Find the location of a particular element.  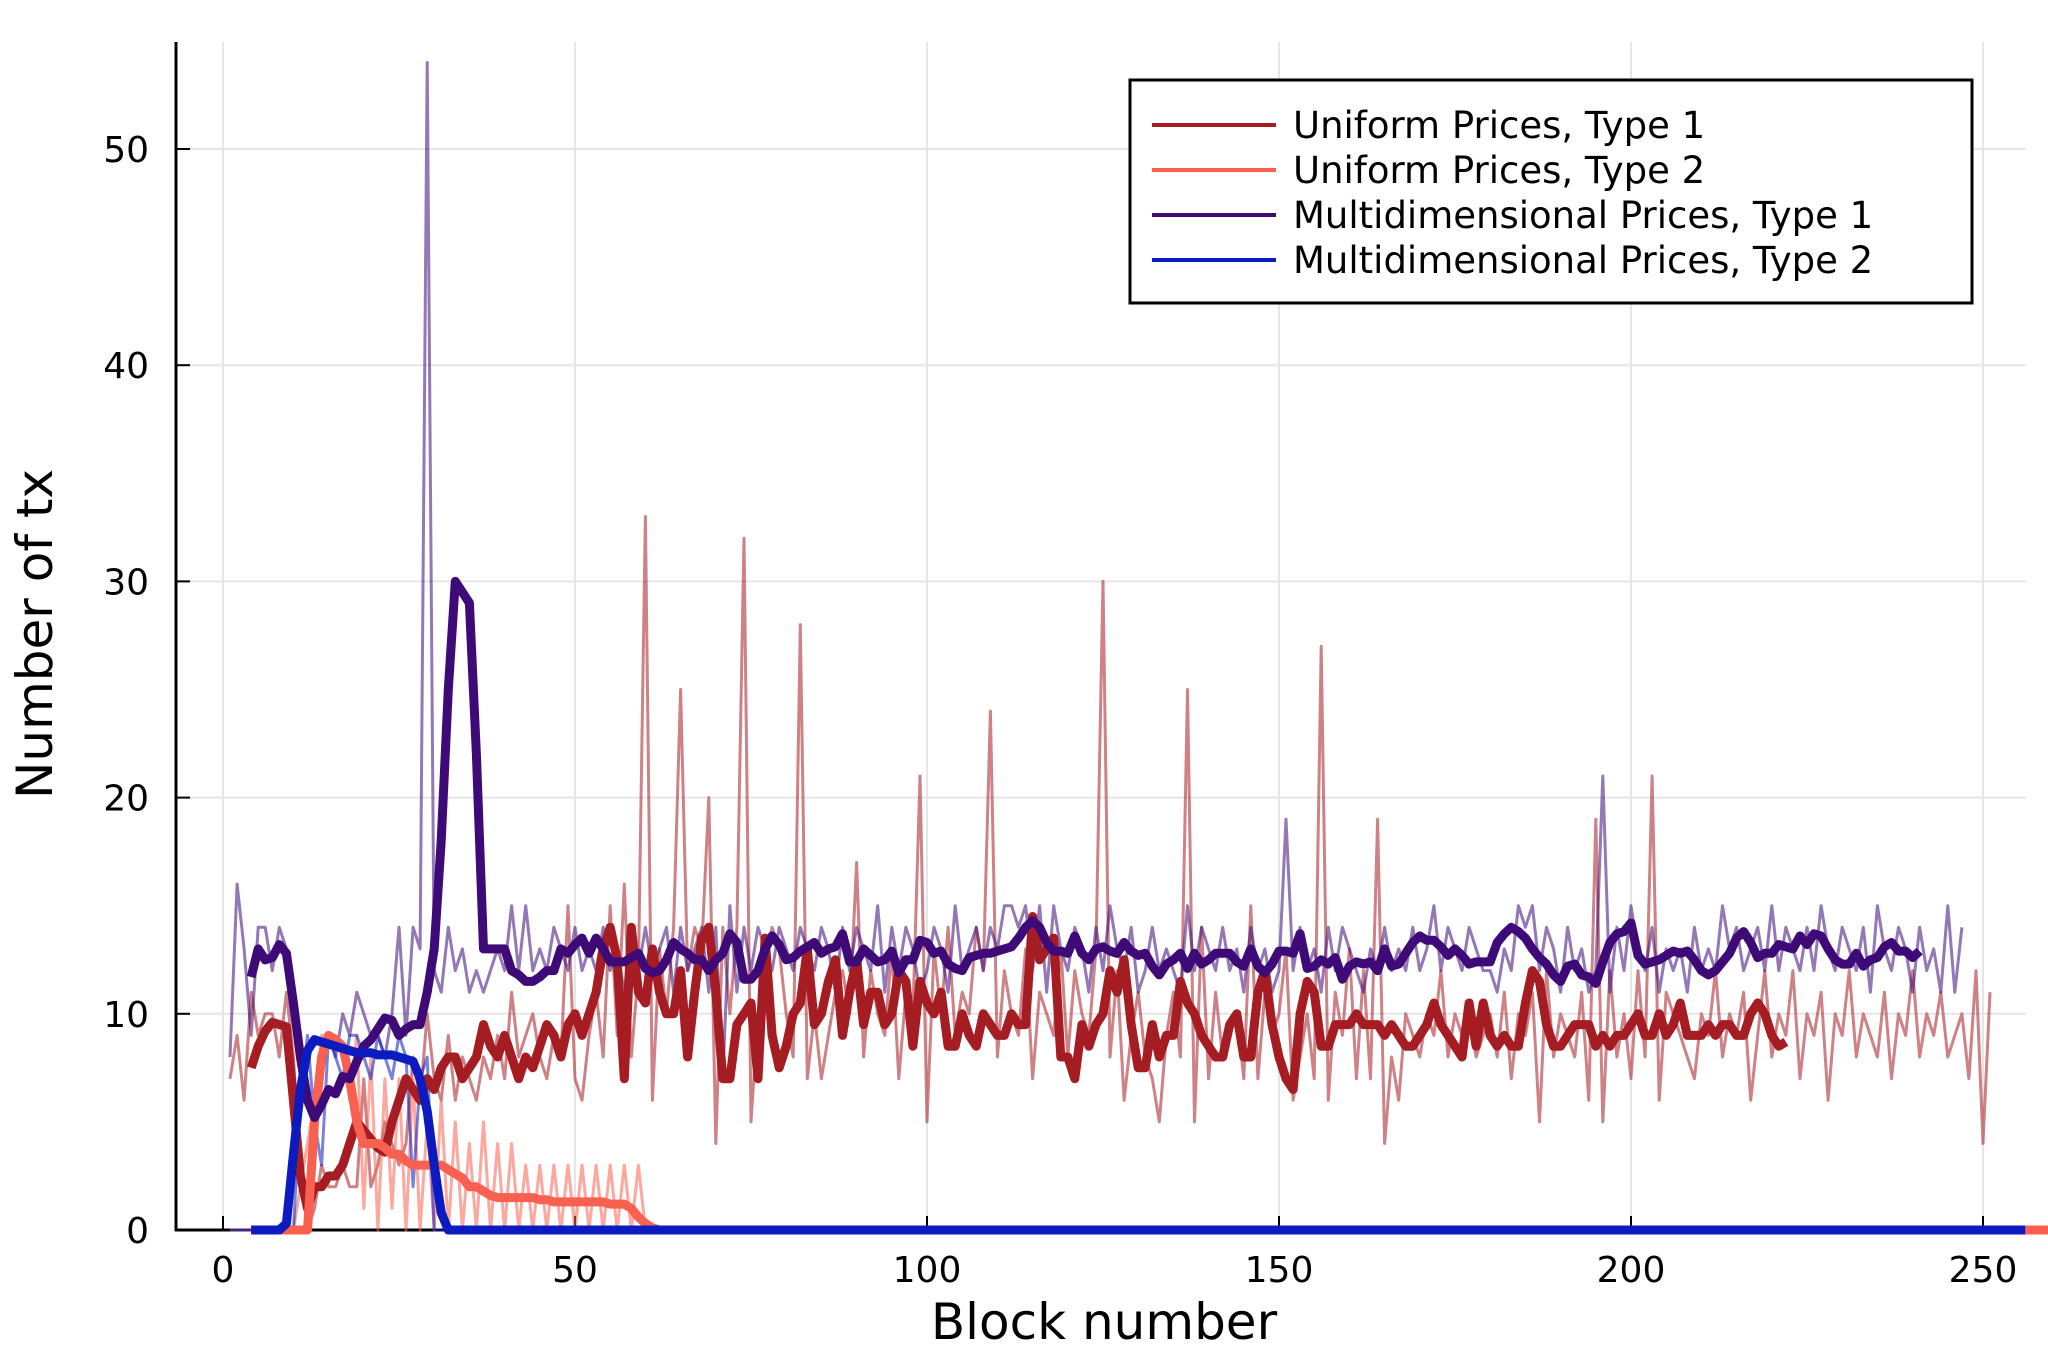

x-tick-label: 50 is located at coordinates (575, 1270).